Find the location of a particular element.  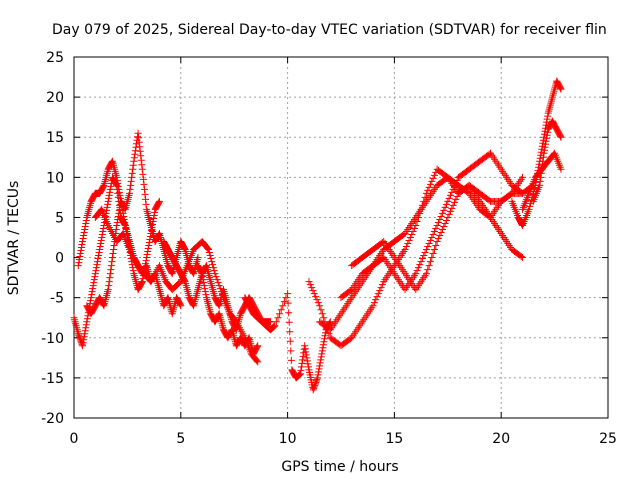

x-axis-label: GPS time / hours is located at coordinates (339, 467).